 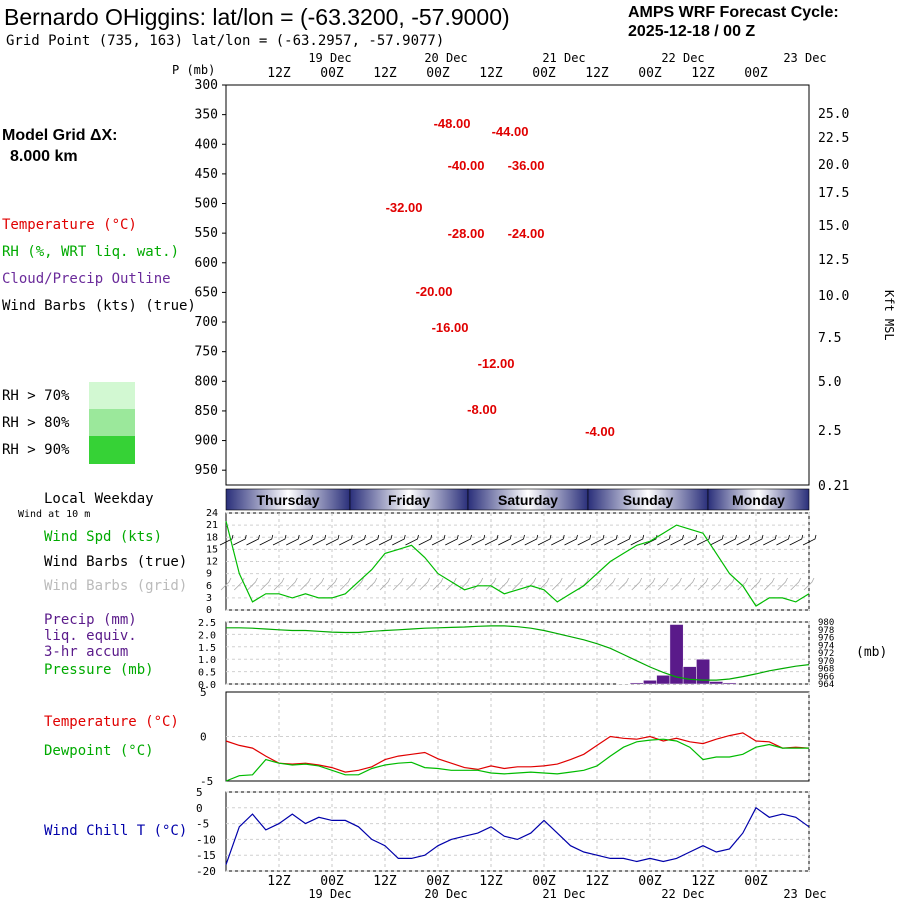 What do you see at coordinates (212, 549) in the screenshot?
I see `wind-tick-label: 15` at bounding box center [212, 549].